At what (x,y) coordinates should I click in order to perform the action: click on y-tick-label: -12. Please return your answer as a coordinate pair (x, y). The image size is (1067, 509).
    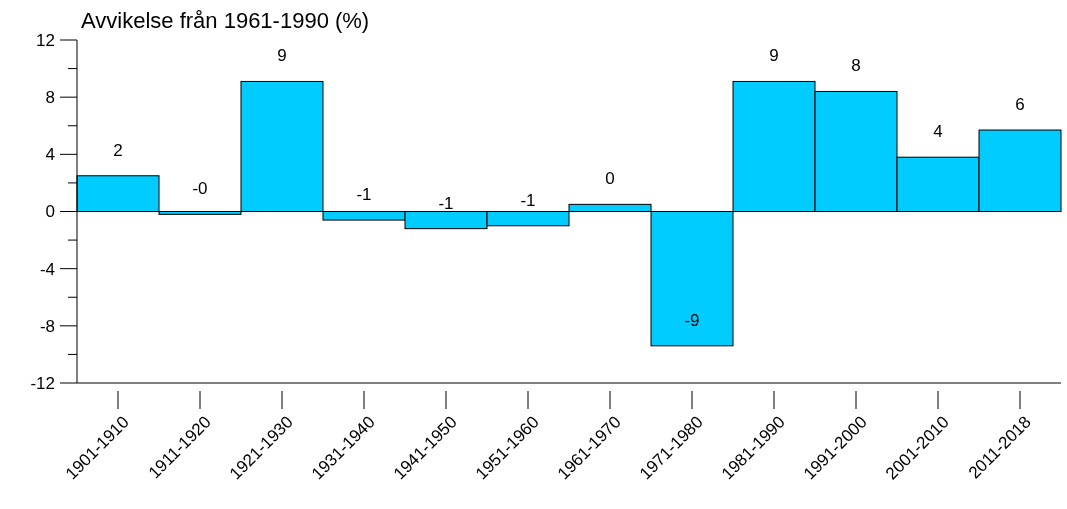
    Looking at the image, I should click on (42, 383).